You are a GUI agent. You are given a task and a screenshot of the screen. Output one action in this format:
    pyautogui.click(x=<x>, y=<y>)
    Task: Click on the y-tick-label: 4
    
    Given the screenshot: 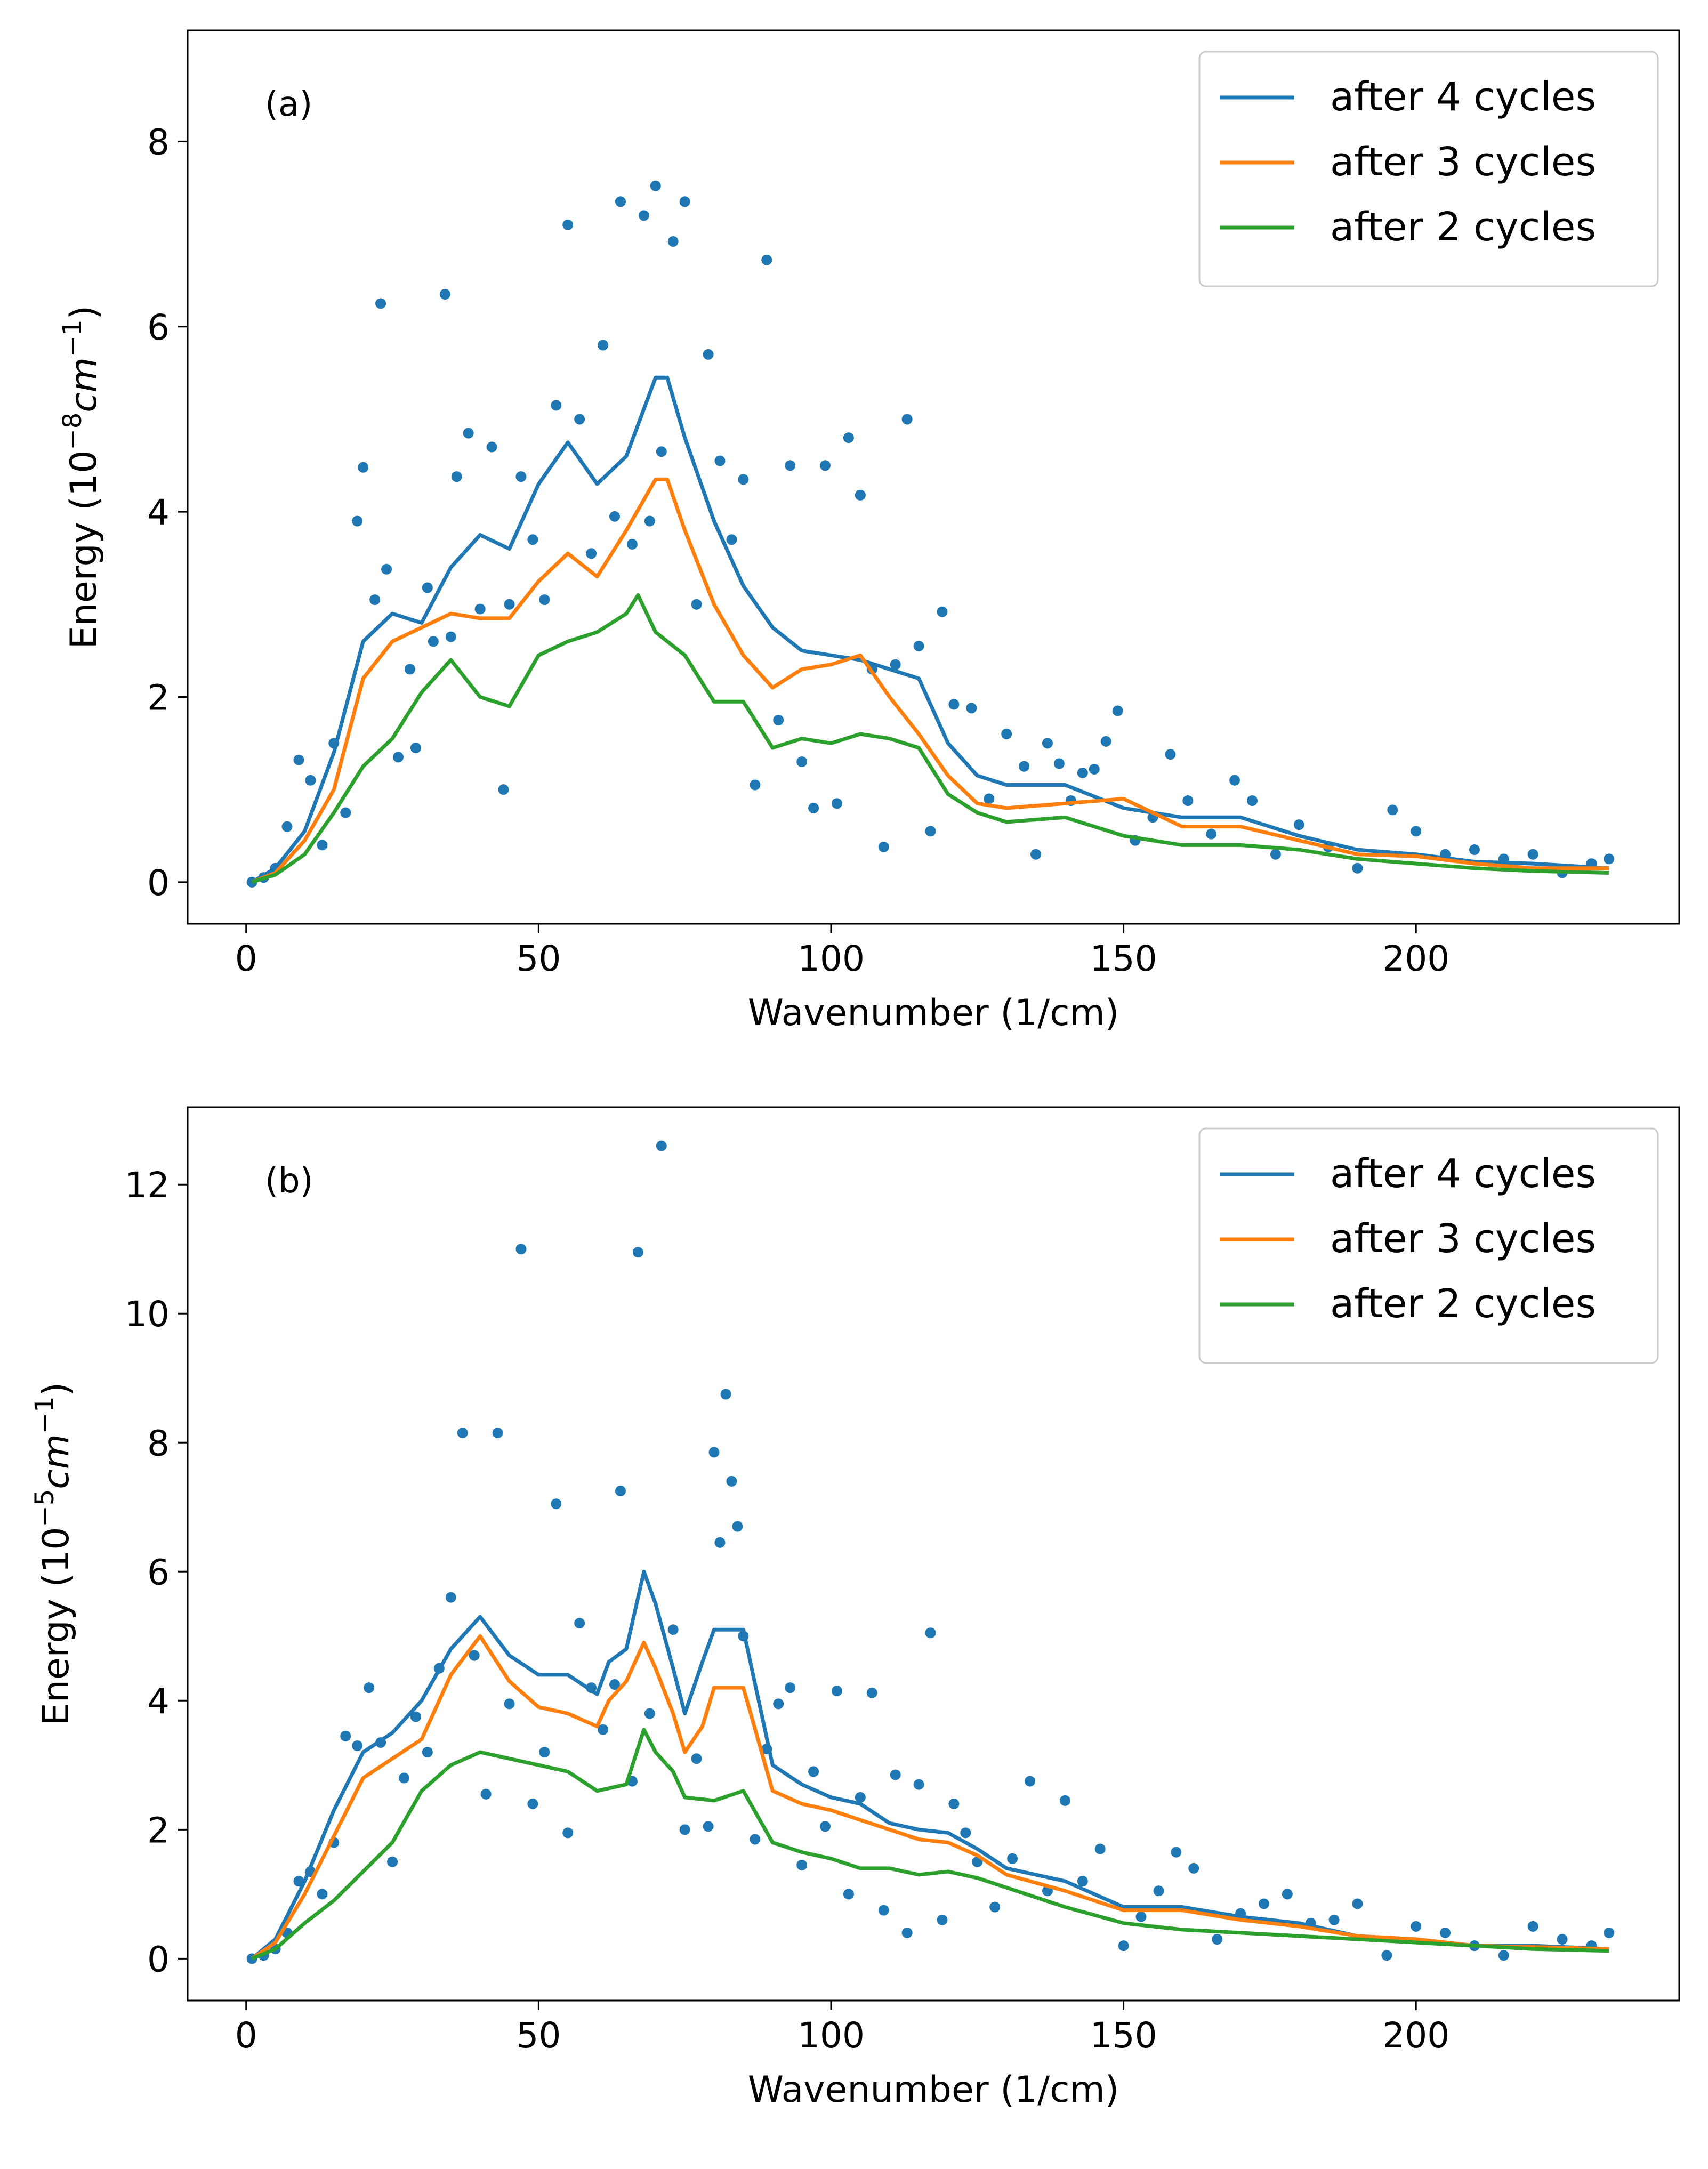 What is the action you would take?
    pyautogui.click(x=158, y=1702)
    